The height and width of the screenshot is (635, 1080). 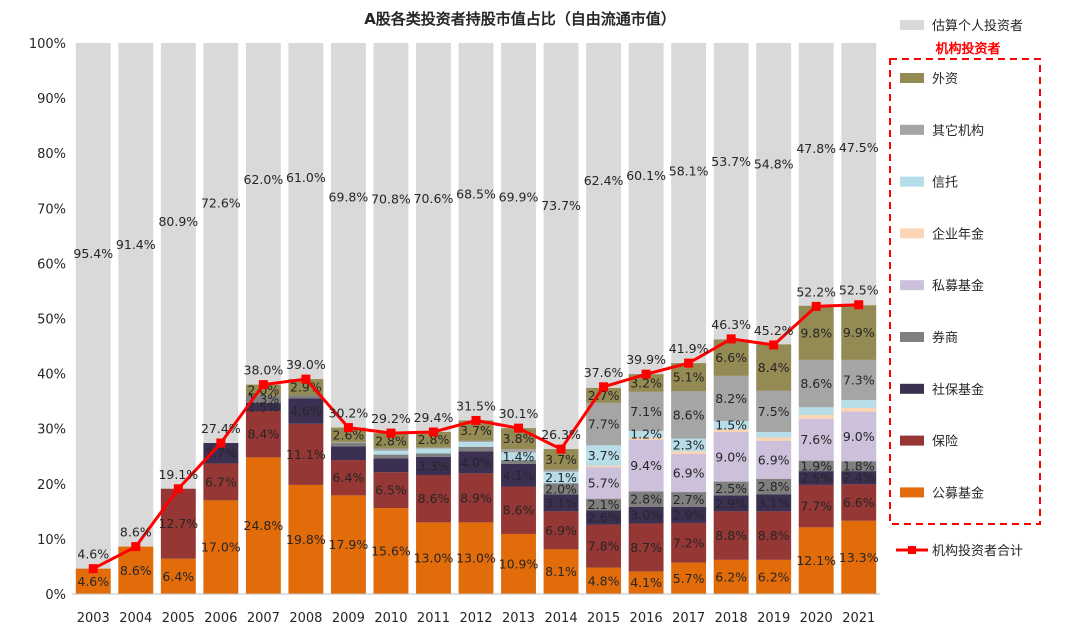 I want to click on bar-insurance-2015, so click(x=604, y=546).